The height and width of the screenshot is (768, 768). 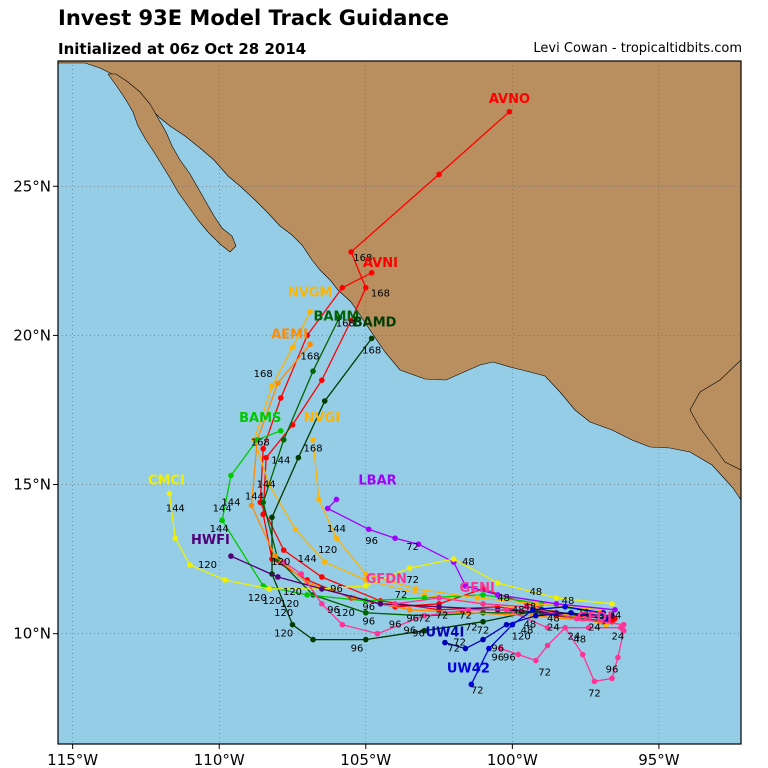 What do you see at coordinates (509, 99) in the screenshot?
I see `model-label-avno: AVNO` at bounding box center [509, 99].